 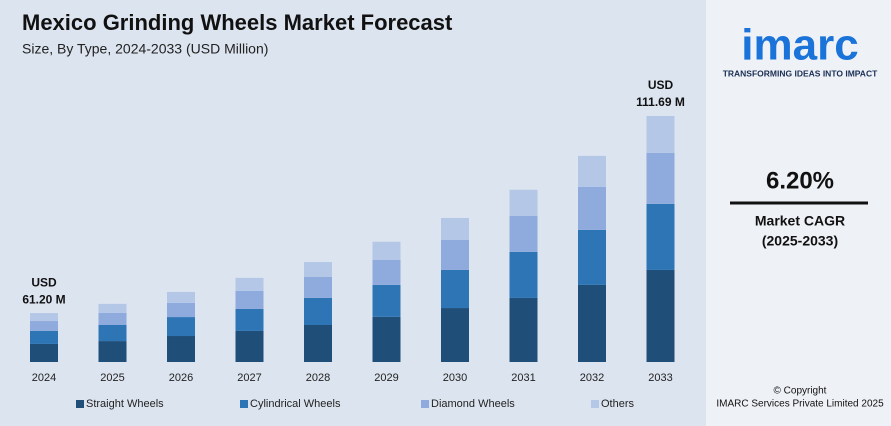 I want to click on cagr-period: (2025-2033), so click(x=800, y=241).